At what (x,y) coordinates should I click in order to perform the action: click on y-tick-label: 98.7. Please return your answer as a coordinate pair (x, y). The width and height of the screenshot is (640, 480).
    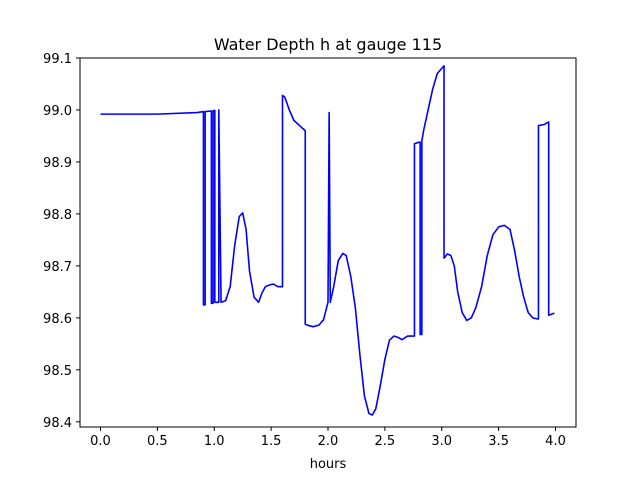
    Looking at the image, I should click on (57, 267).